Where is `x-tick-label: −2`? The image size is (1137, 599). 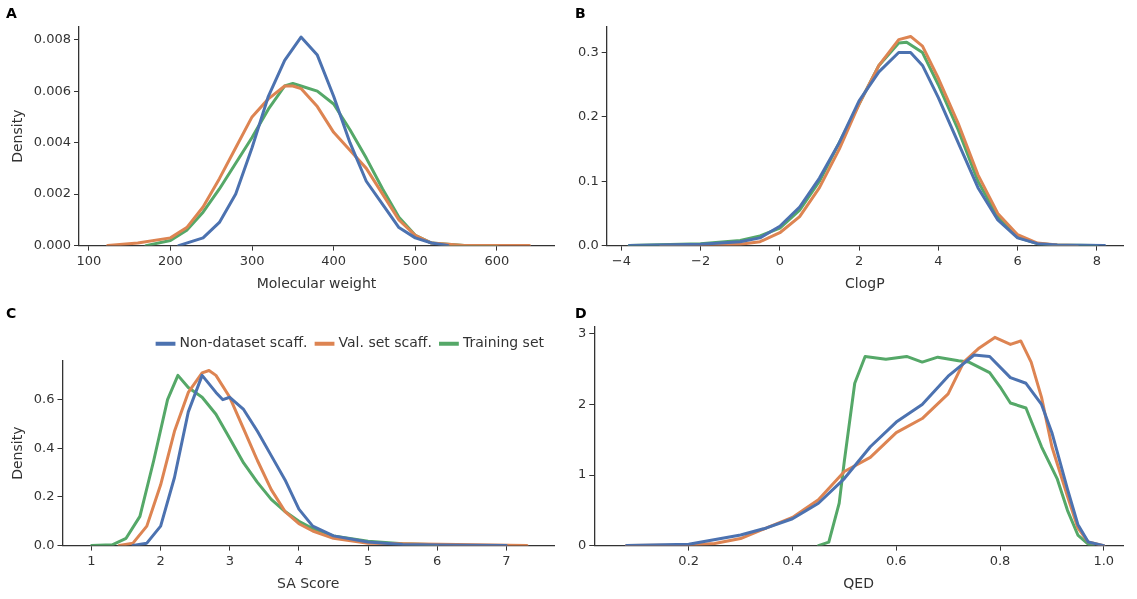 x-tick-label: −2 is located at coordinates (701, 260).